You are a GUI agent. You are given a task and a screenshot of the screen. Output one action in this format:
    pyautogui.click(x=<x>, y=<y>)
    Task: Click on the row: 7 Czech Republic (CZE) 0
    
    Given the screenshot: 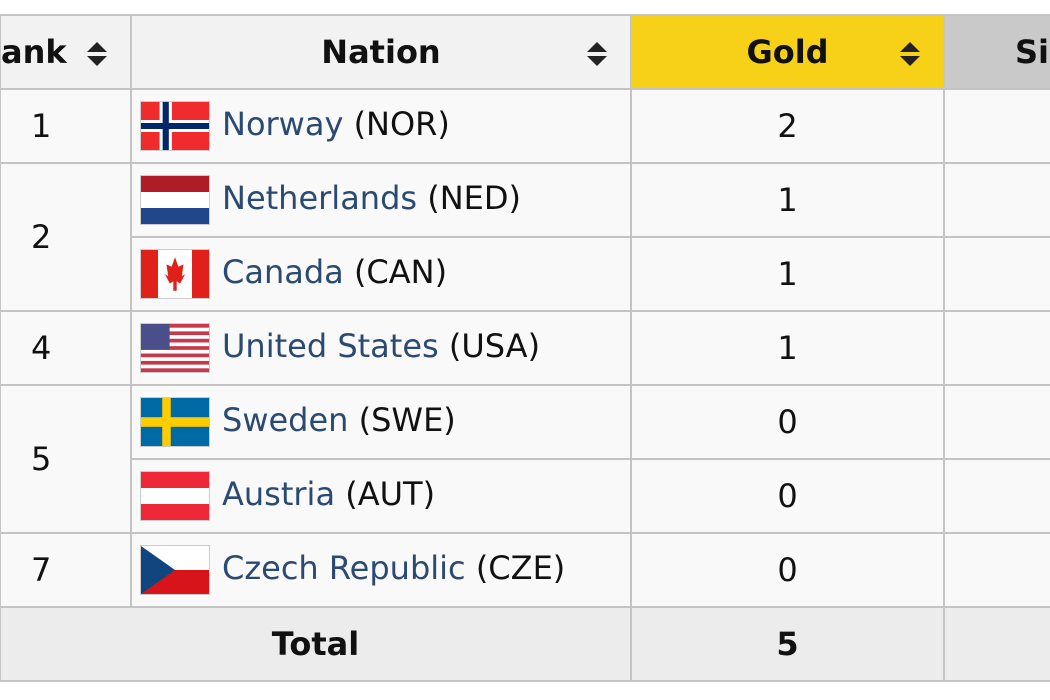 What is the action you would take?
    pyautogui.click(x=525, y=570)
    